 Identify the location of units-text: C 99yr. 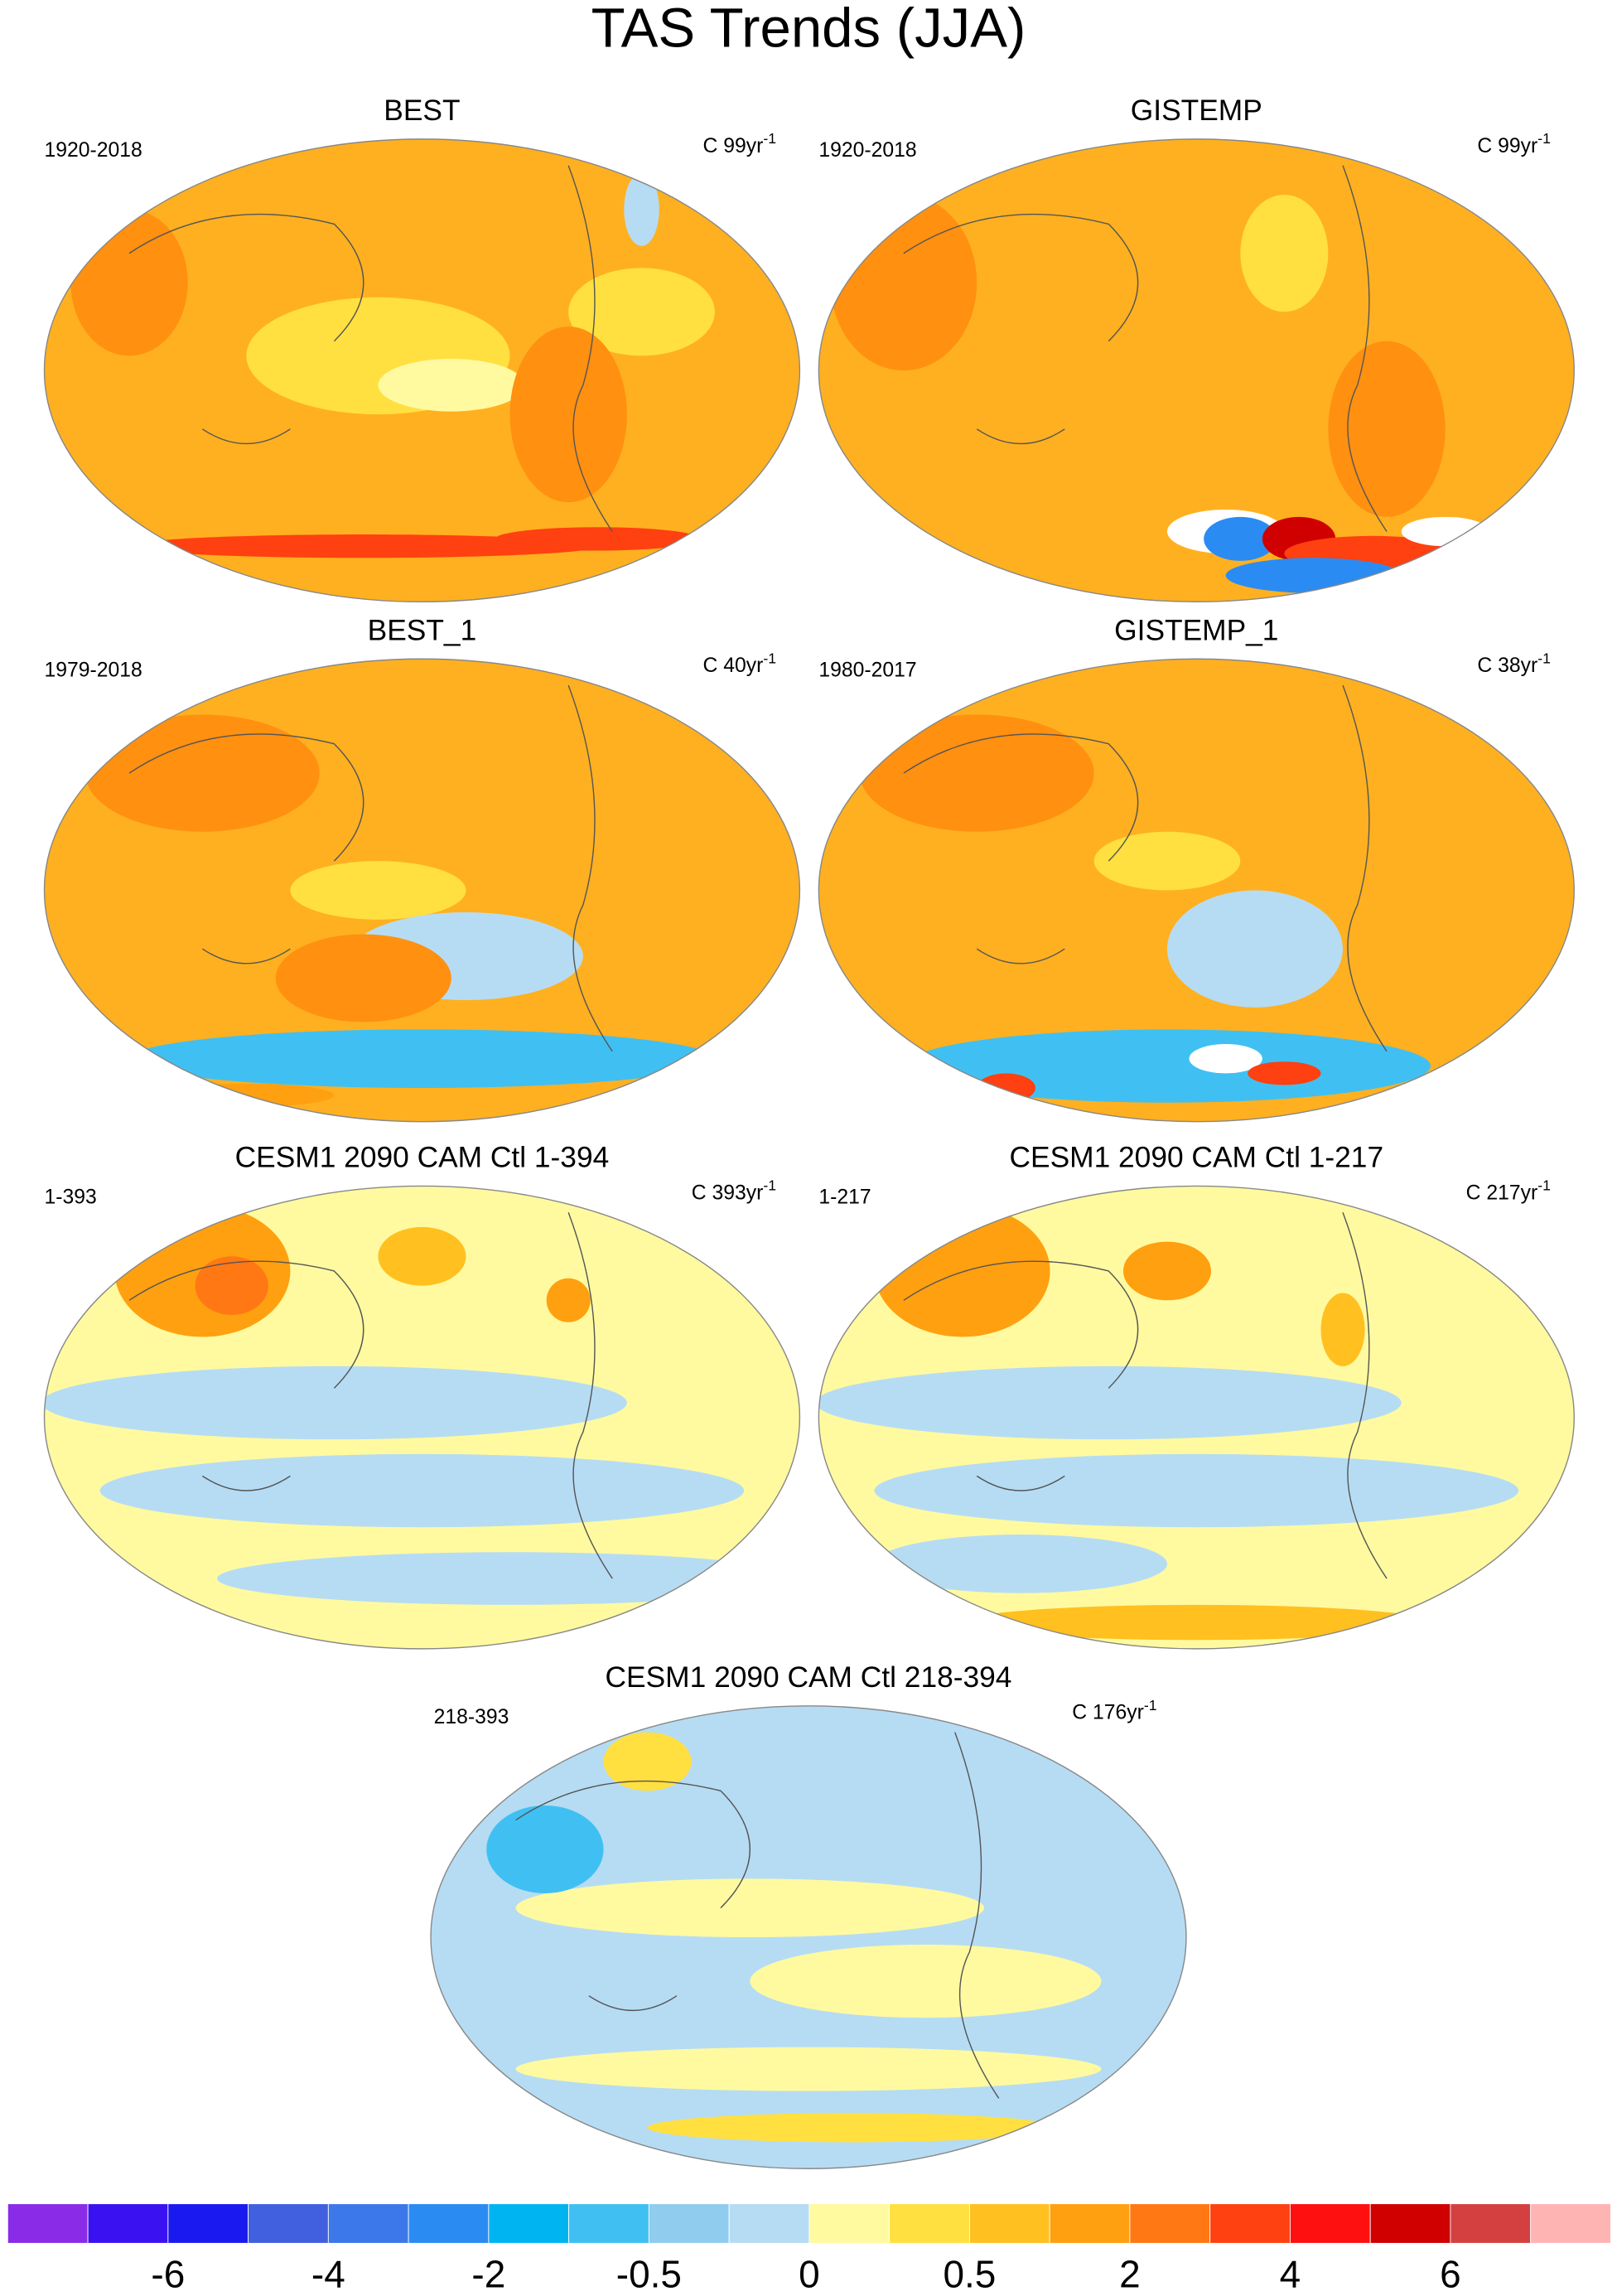
(1507, 146).